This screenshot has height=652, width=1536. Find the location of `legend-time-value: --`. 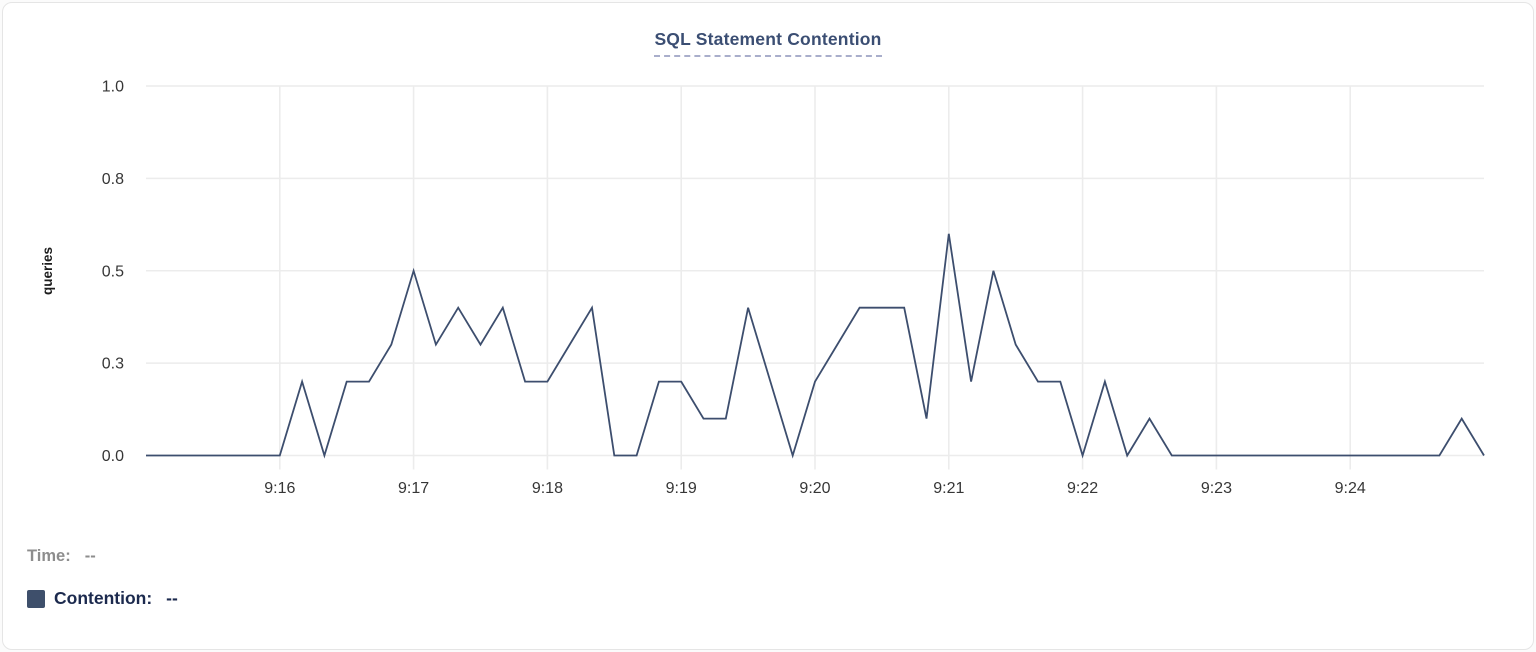

legend-time-value: -- is located at coordinates (90, 556).